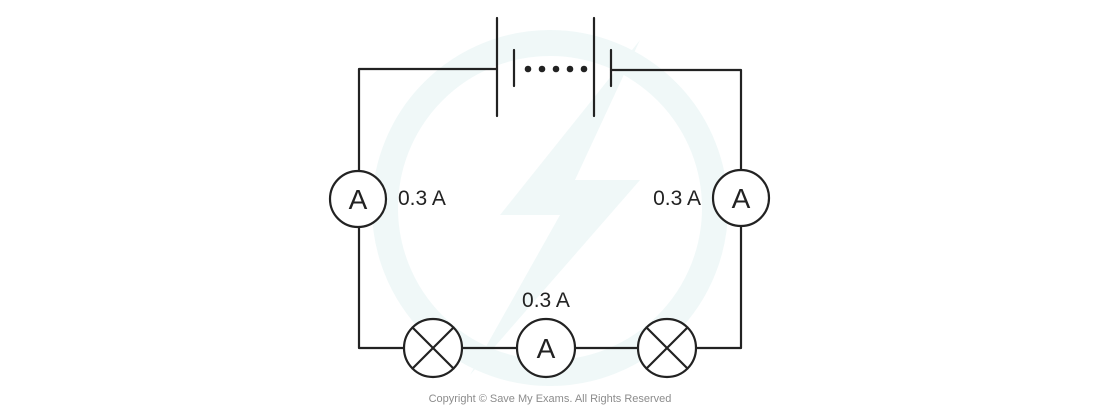 Image resolution: width=1100 pixels, height=416 pixels. What do you see at coordinates (555, 207) in the screenshot?
I see `watermark-bolt` at bounding box center [555, 207].